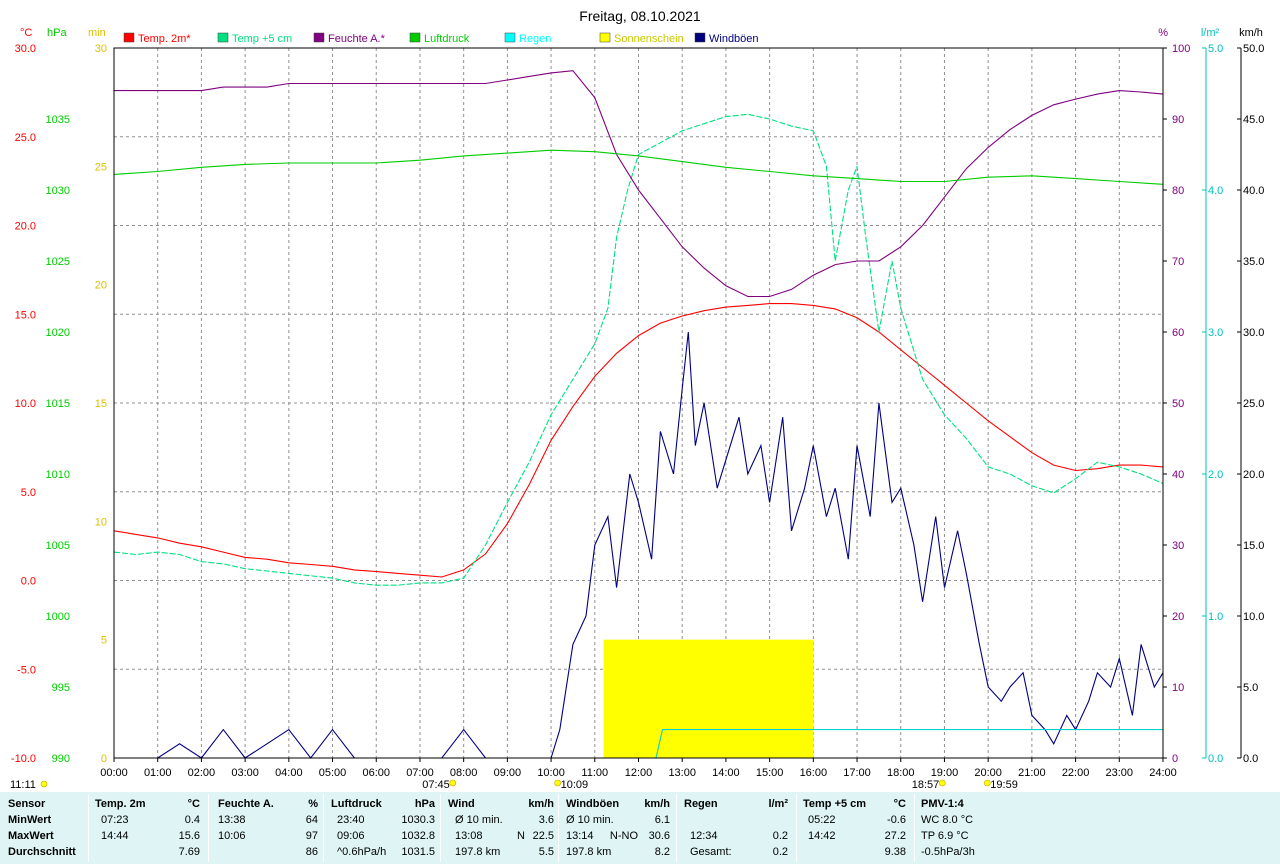  I want to click on stats-time: Gesamt:, so click(711, 852).